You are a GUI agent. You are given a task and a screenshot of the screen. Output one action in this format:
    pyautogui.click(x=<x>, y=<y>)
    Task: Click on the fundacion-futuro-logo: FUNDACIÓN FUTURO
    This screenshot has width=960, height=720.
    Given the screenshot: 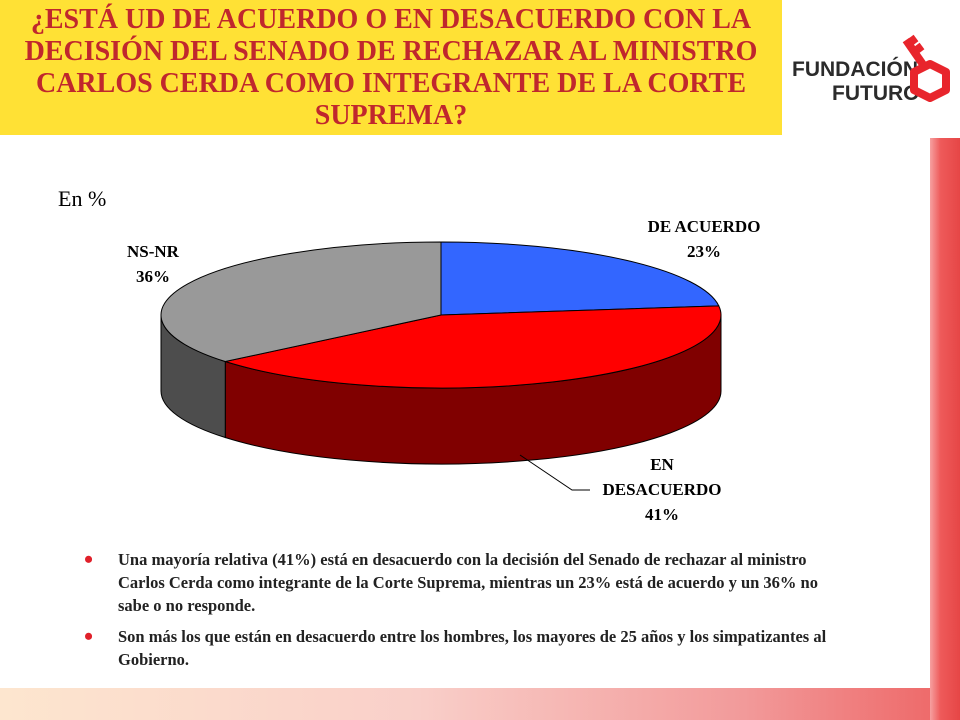 What is the action you would take?
    pyautogui.click(x=871, y=69)
    